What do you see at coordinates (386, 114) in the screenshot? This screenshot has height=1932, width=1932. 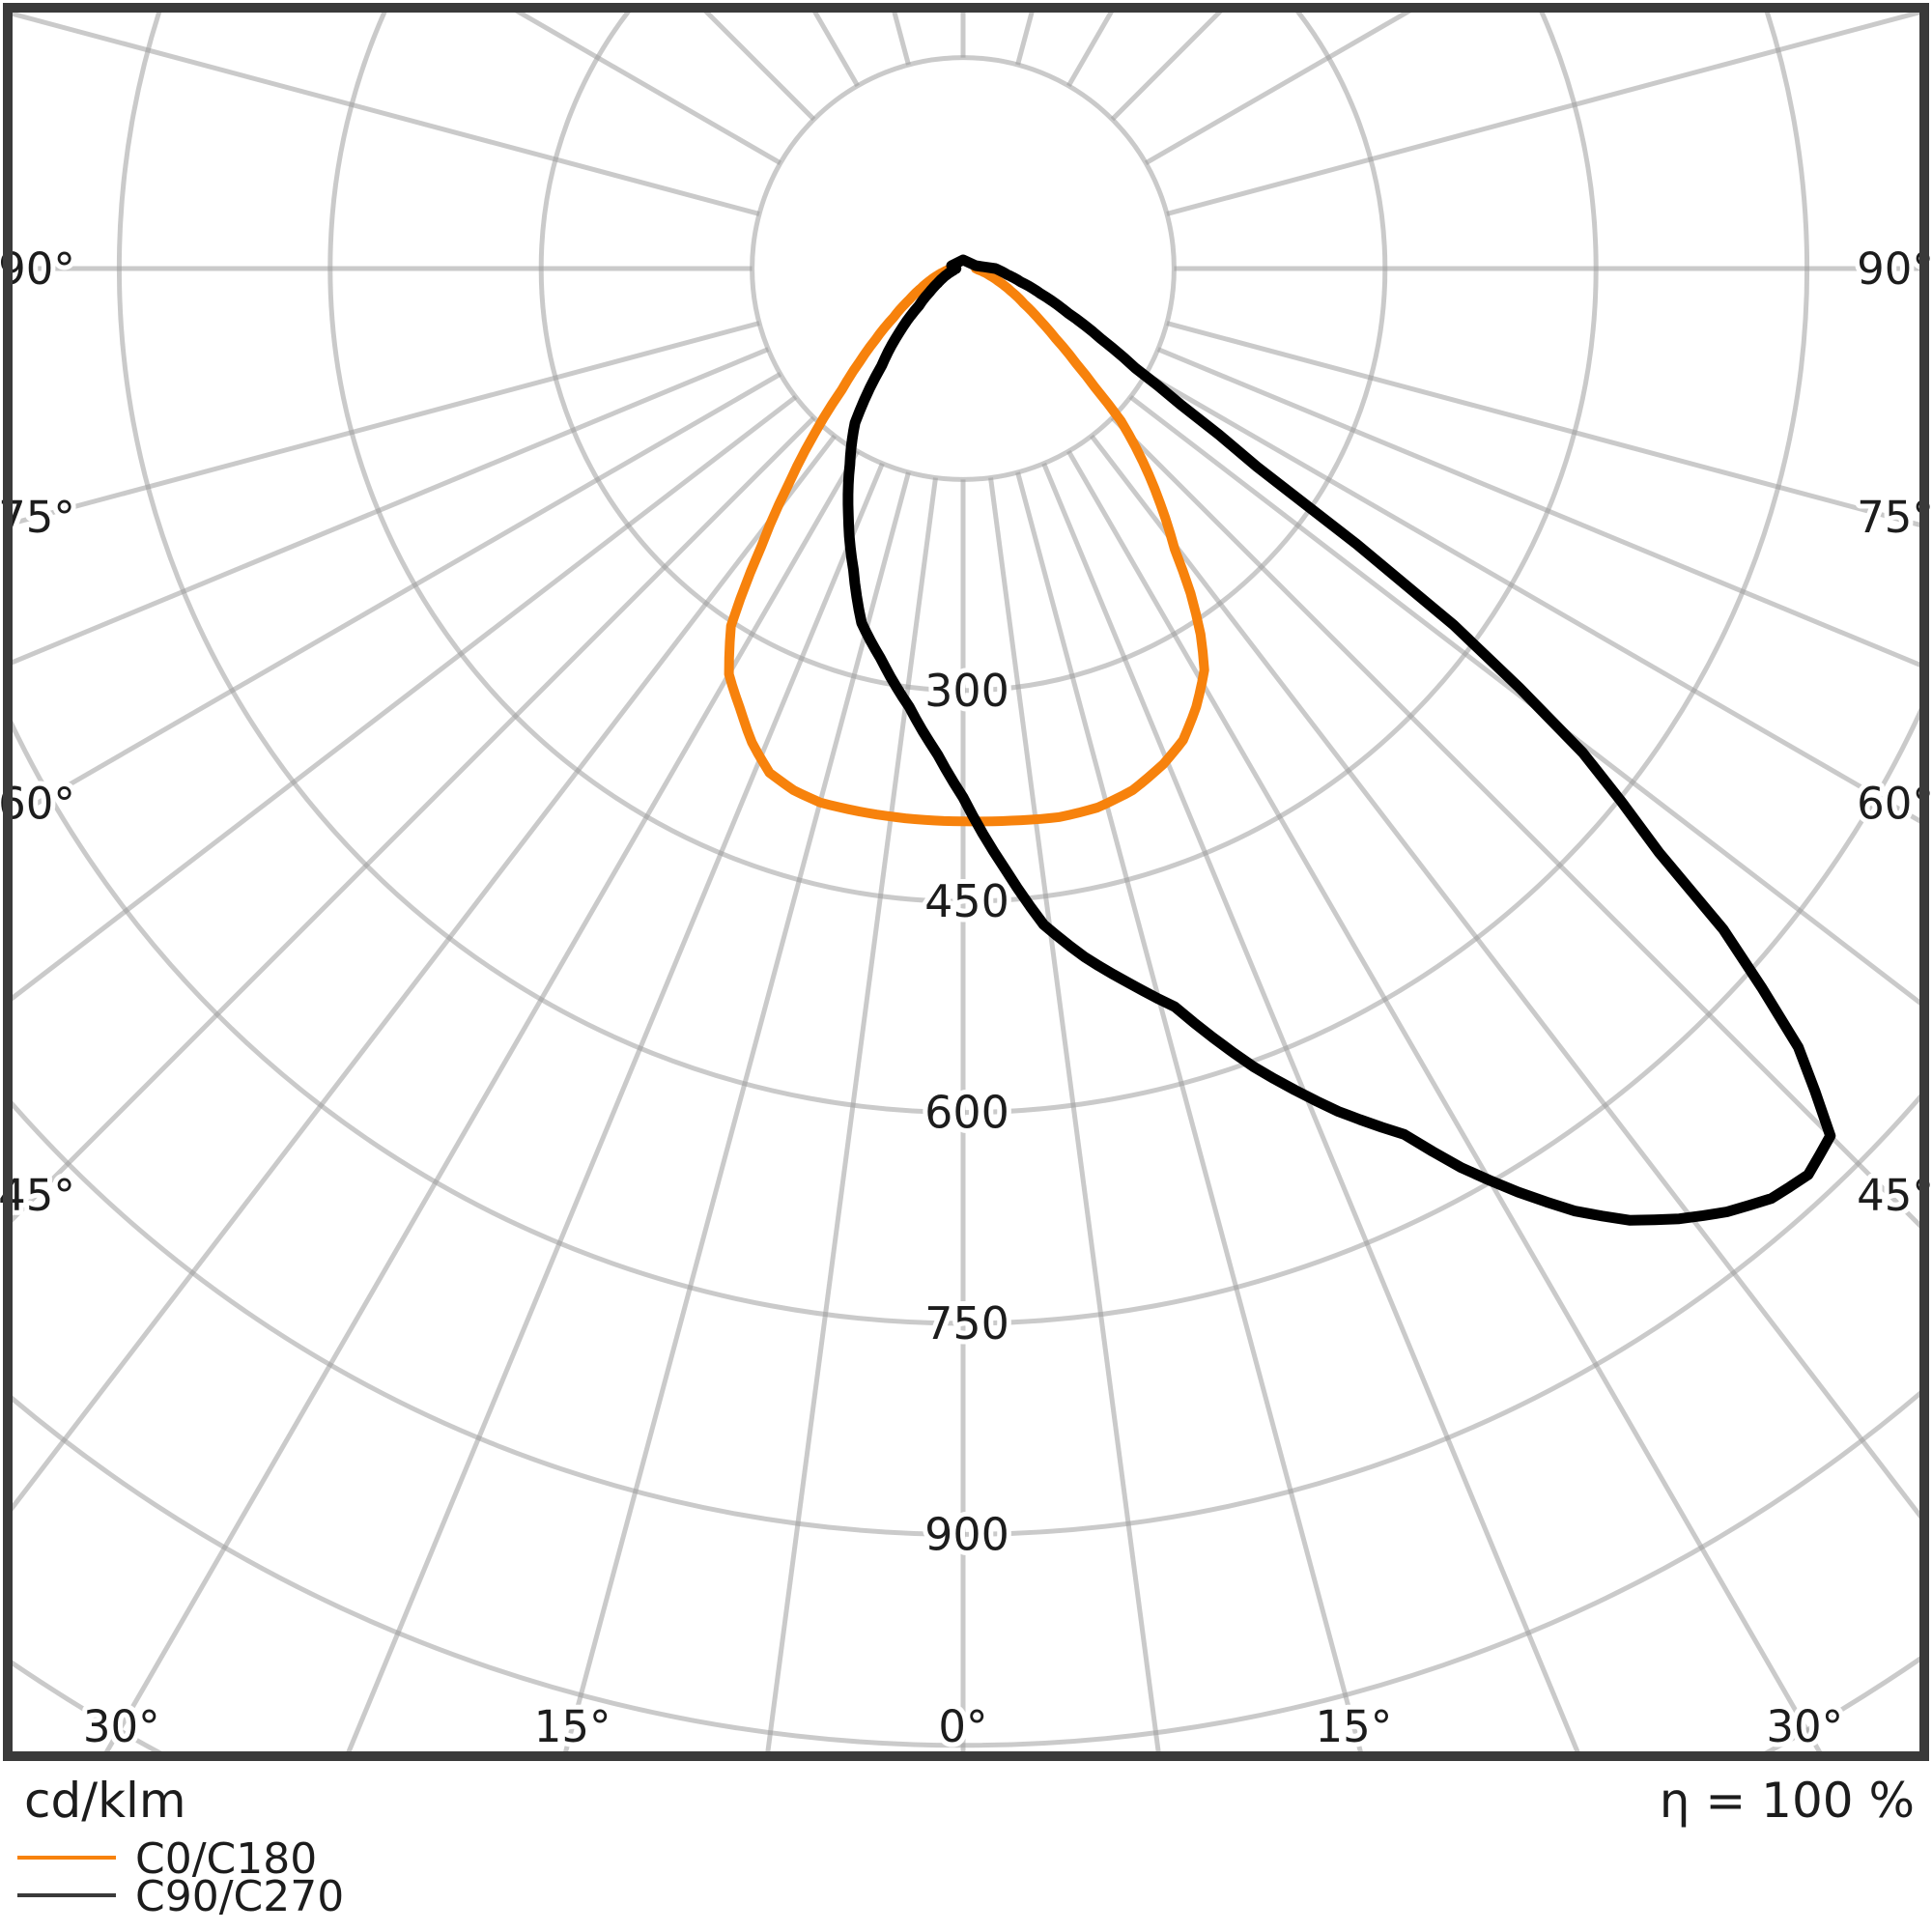 I see `grid-spoke--105` at bounding box center [386, 114].